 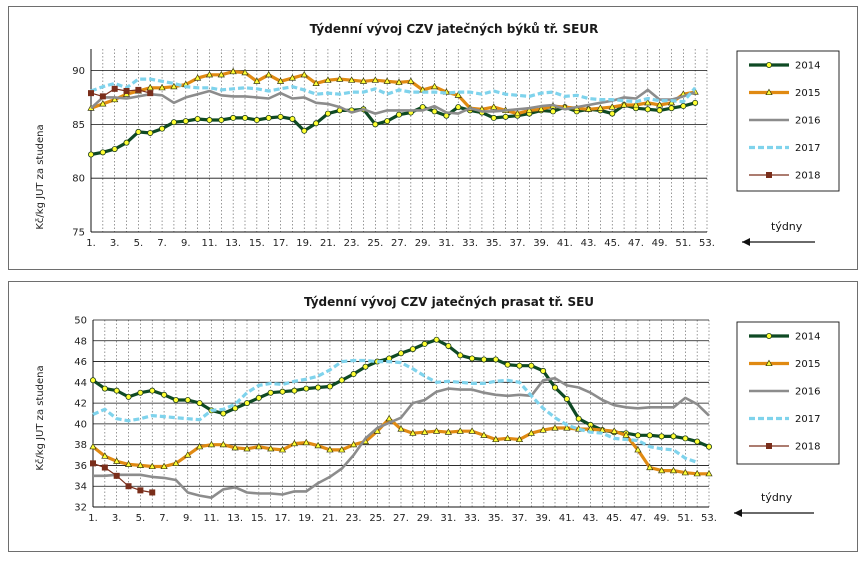 I want to click on x-tick-label: 11., so click(x=210, y=243).